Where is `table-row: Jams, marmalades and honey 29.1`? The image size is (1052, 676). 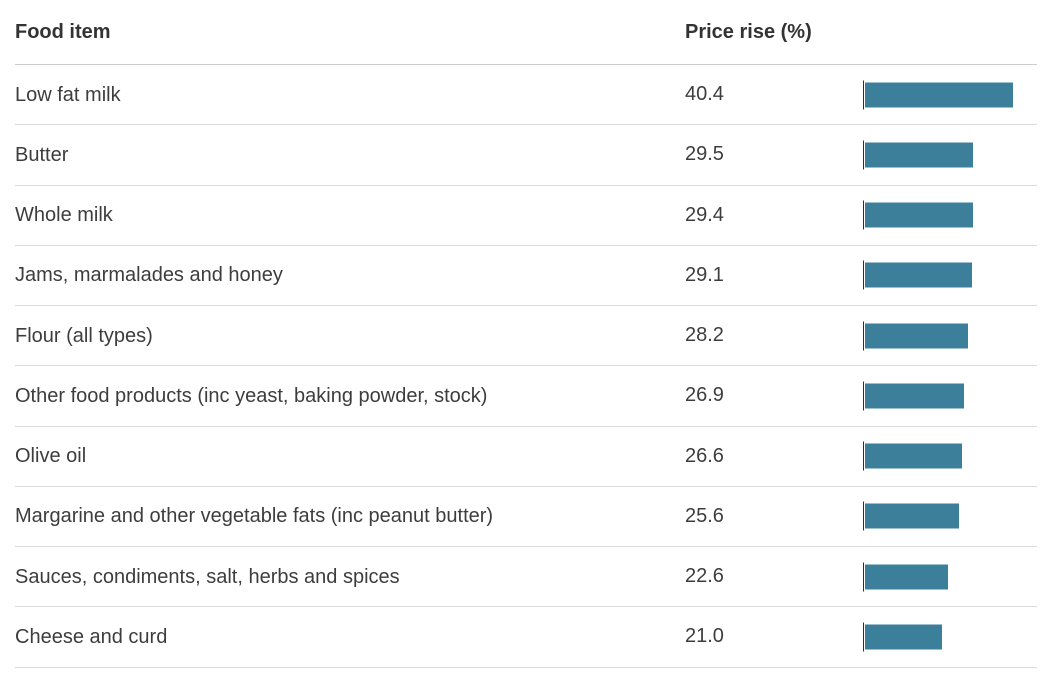
table-row: Jams, marmalades and honey 29.1 is located at coordinates (526, 276).